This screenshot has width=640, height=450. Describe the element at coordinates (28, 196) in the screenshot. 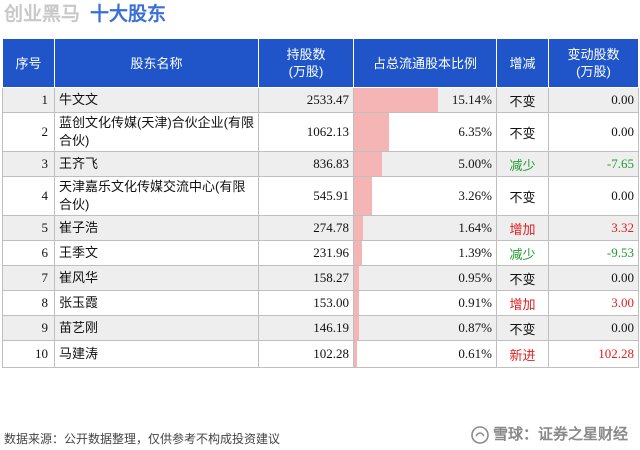

I see `row-index: 4` at that location.